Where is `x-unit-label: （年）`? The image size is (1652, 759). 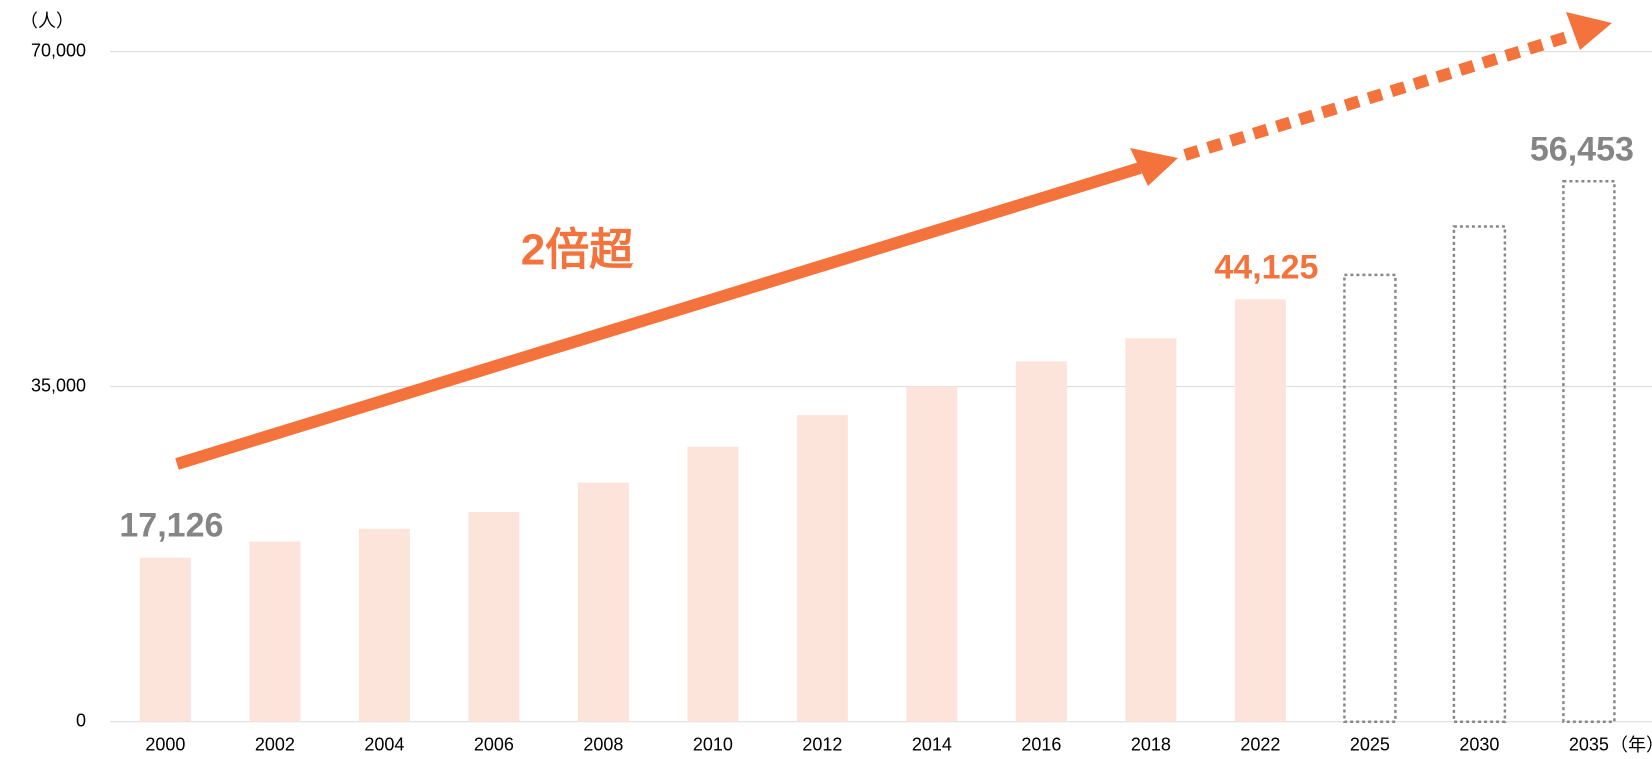 x-unit-label: （年） is located at coordinates (1631, 745).